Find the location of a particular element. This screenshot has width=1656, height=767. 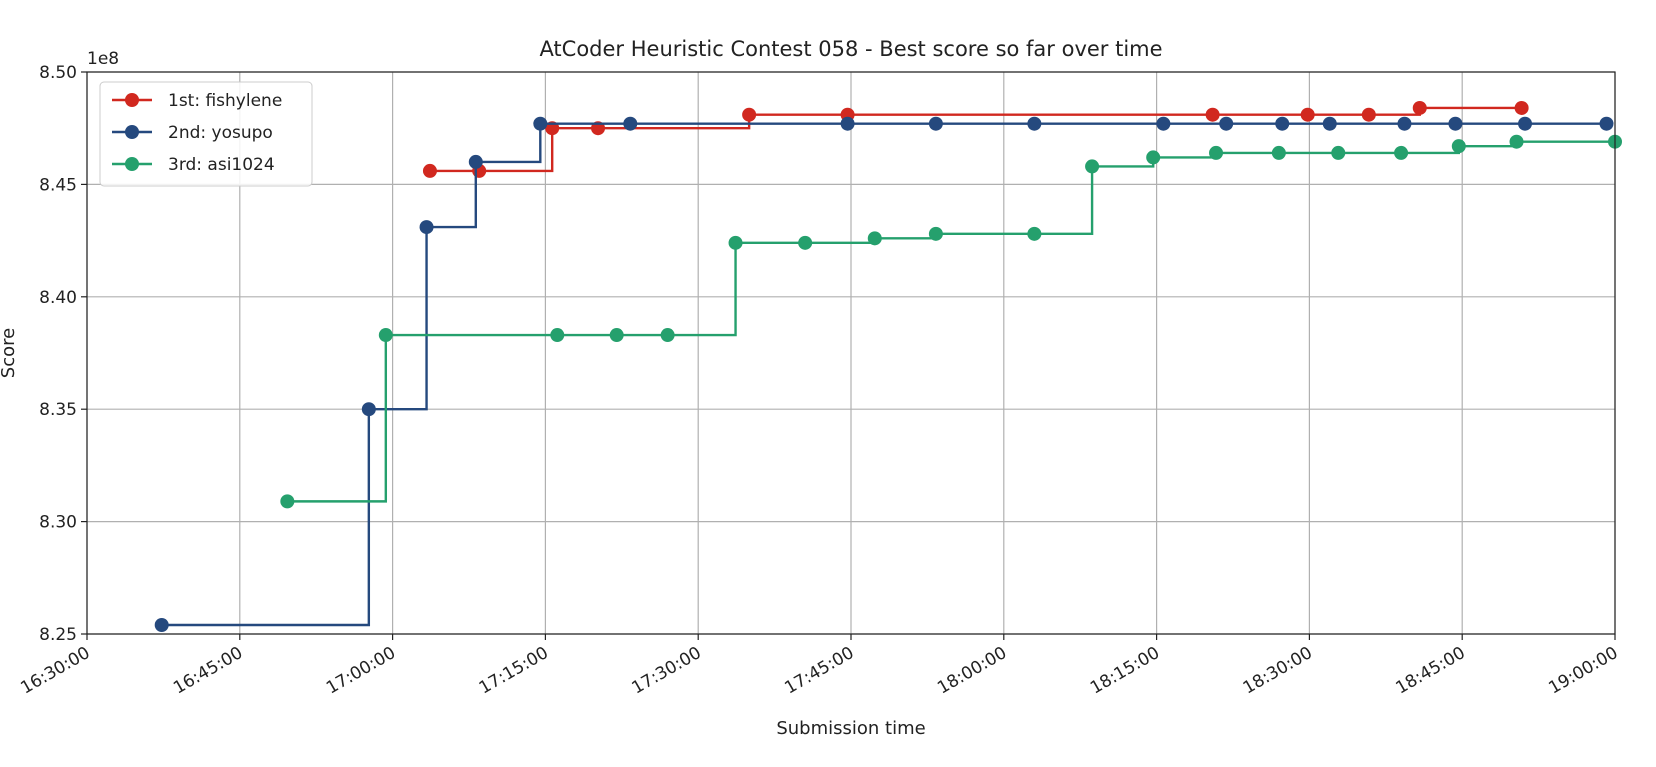

x-tick-label: 17:45:00 is located at coordinates (819, 671).